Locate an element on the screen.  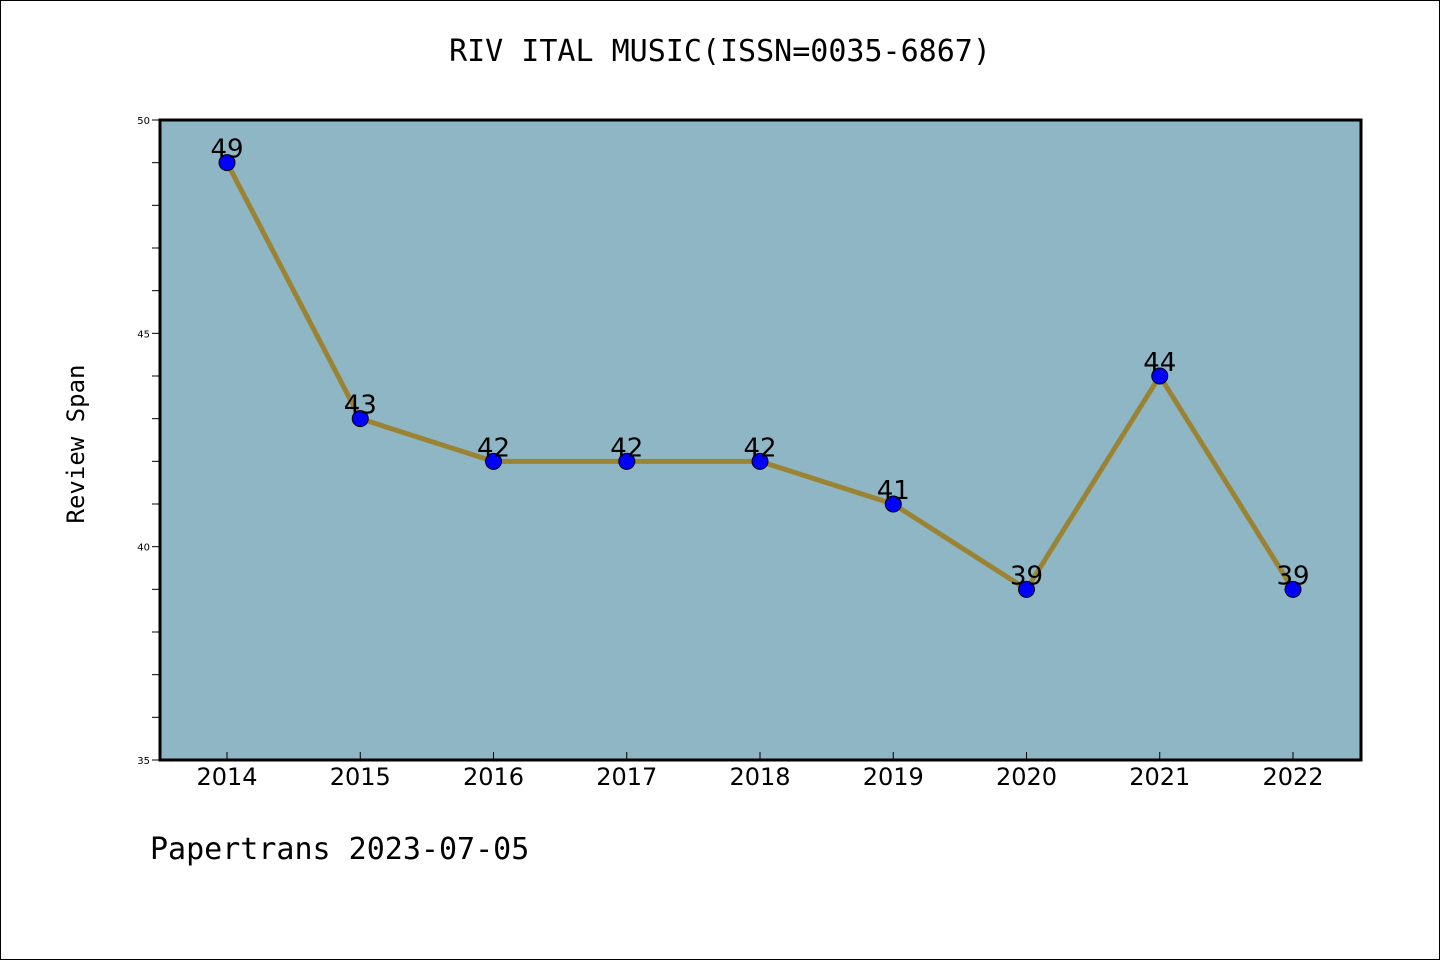
x-tick-label: 2018 is located at coordinates (759, 777).